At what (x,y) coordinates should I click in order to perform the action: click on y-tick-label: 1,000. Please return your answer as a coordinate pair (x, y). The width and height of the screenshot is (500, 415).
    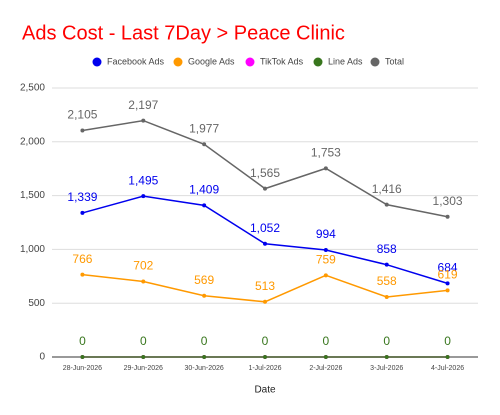
    Looking at the image, I should click on (32, 249).